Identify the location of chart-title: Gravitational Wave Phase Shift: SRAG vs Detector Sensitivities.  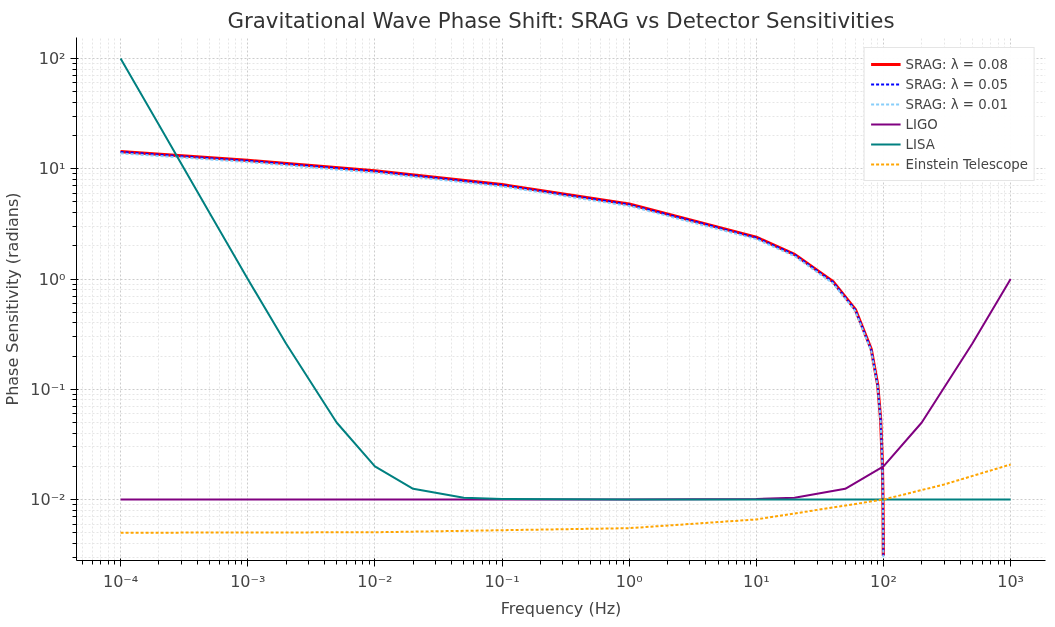
(561, 20).